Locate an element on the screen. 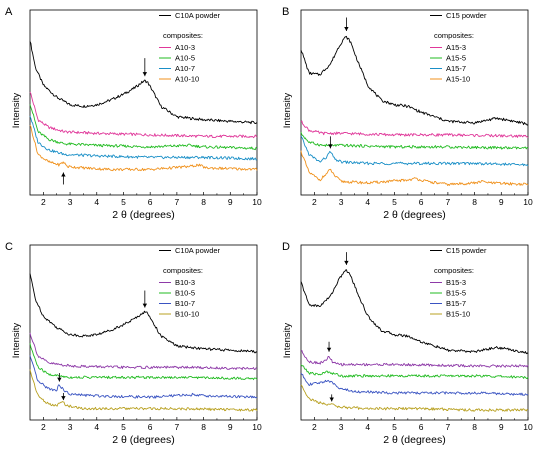  legend-entry: B10-3 is located at coordinates (185, 282).